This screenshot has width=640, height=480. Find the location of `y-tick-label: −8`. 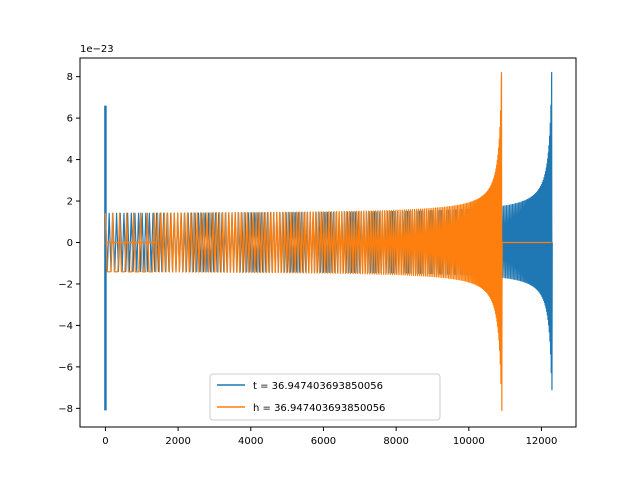

y-tick-label: −8 is located at coordinates (65, 409).